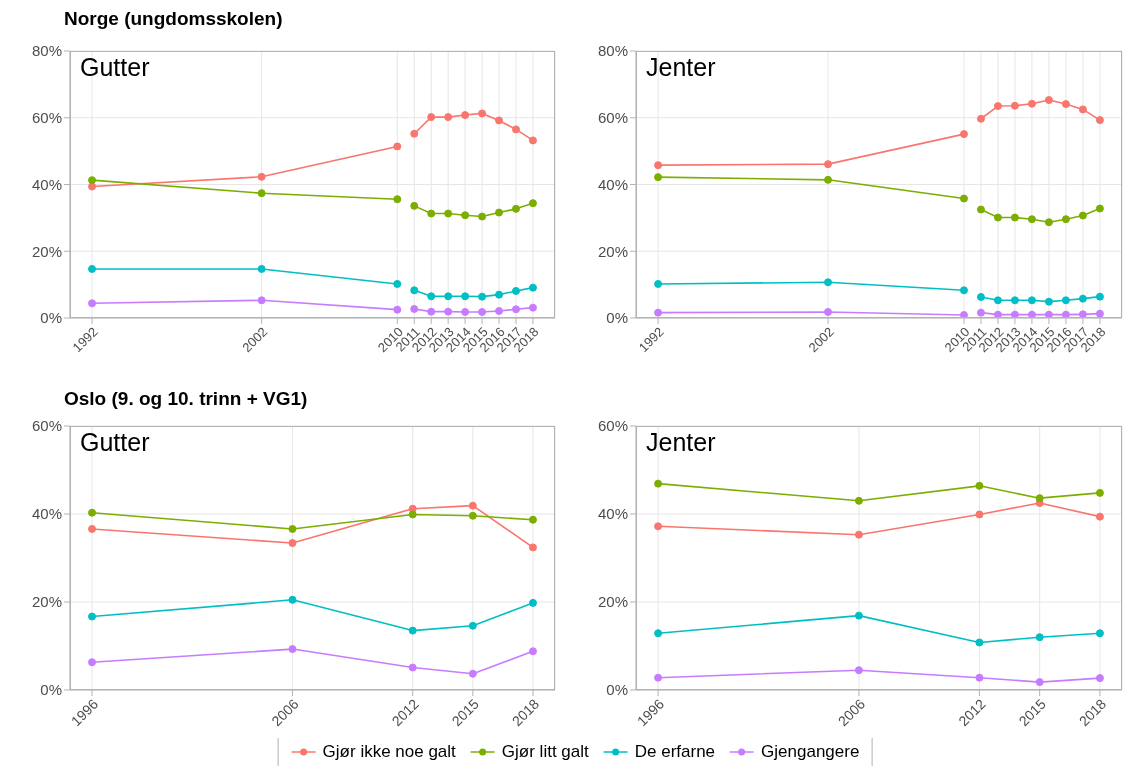 The width and height of the screenshot is (1132, 771). What do you see at coordinates (545, 752) in the screenshot?
I see `legend-label: Gjør litt galt` at bounding box center [545, 752].